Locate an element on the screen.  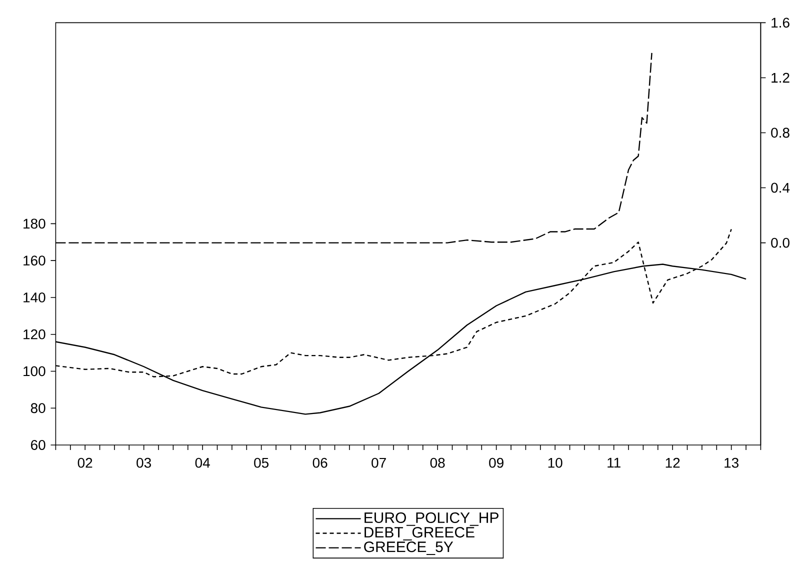
x-tick-label: 04 is located at coordinates (202, 463).